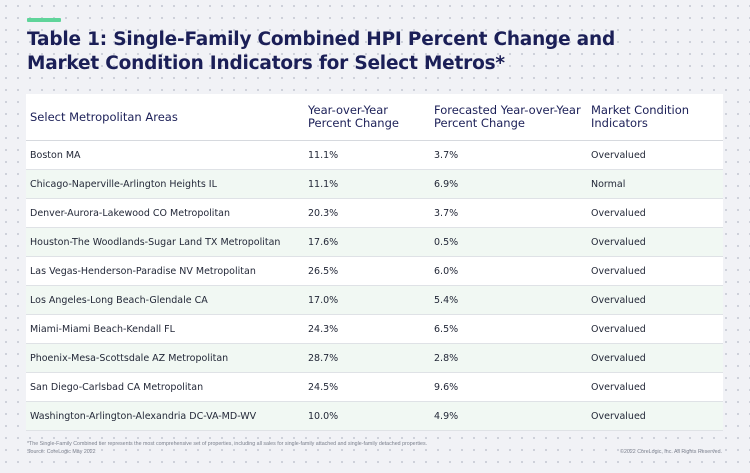 The image size is (750, 473). I want to click on table-row: Boston MA 11.1% 3.7% Overvalued, so click(374, 155).